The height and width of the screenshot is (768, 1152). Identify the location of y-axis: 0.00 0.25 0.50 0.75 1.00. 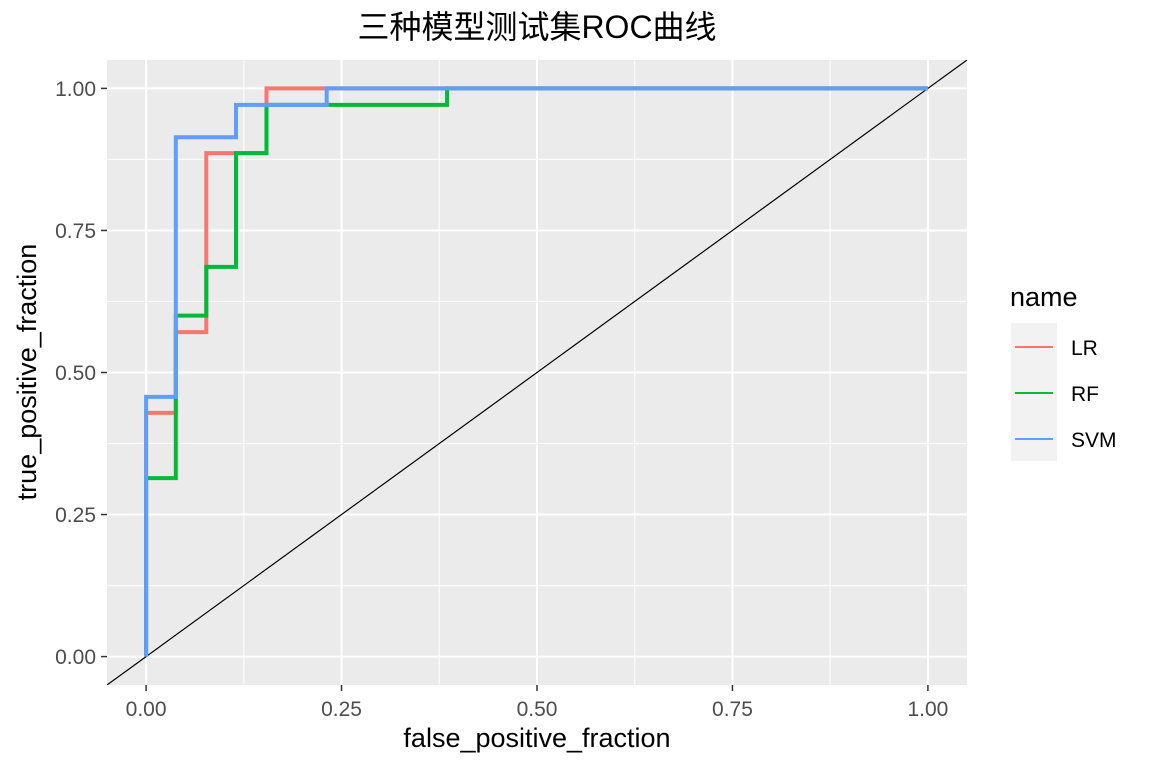
(81, 373).